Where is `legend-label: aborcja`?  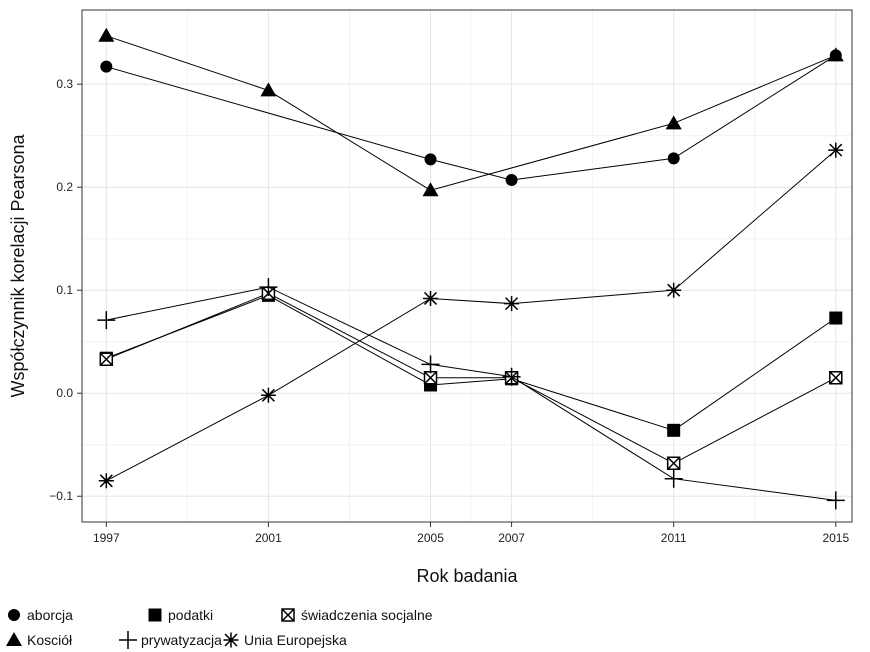 legend-label: aborcja is located at coordinates (50, 615).